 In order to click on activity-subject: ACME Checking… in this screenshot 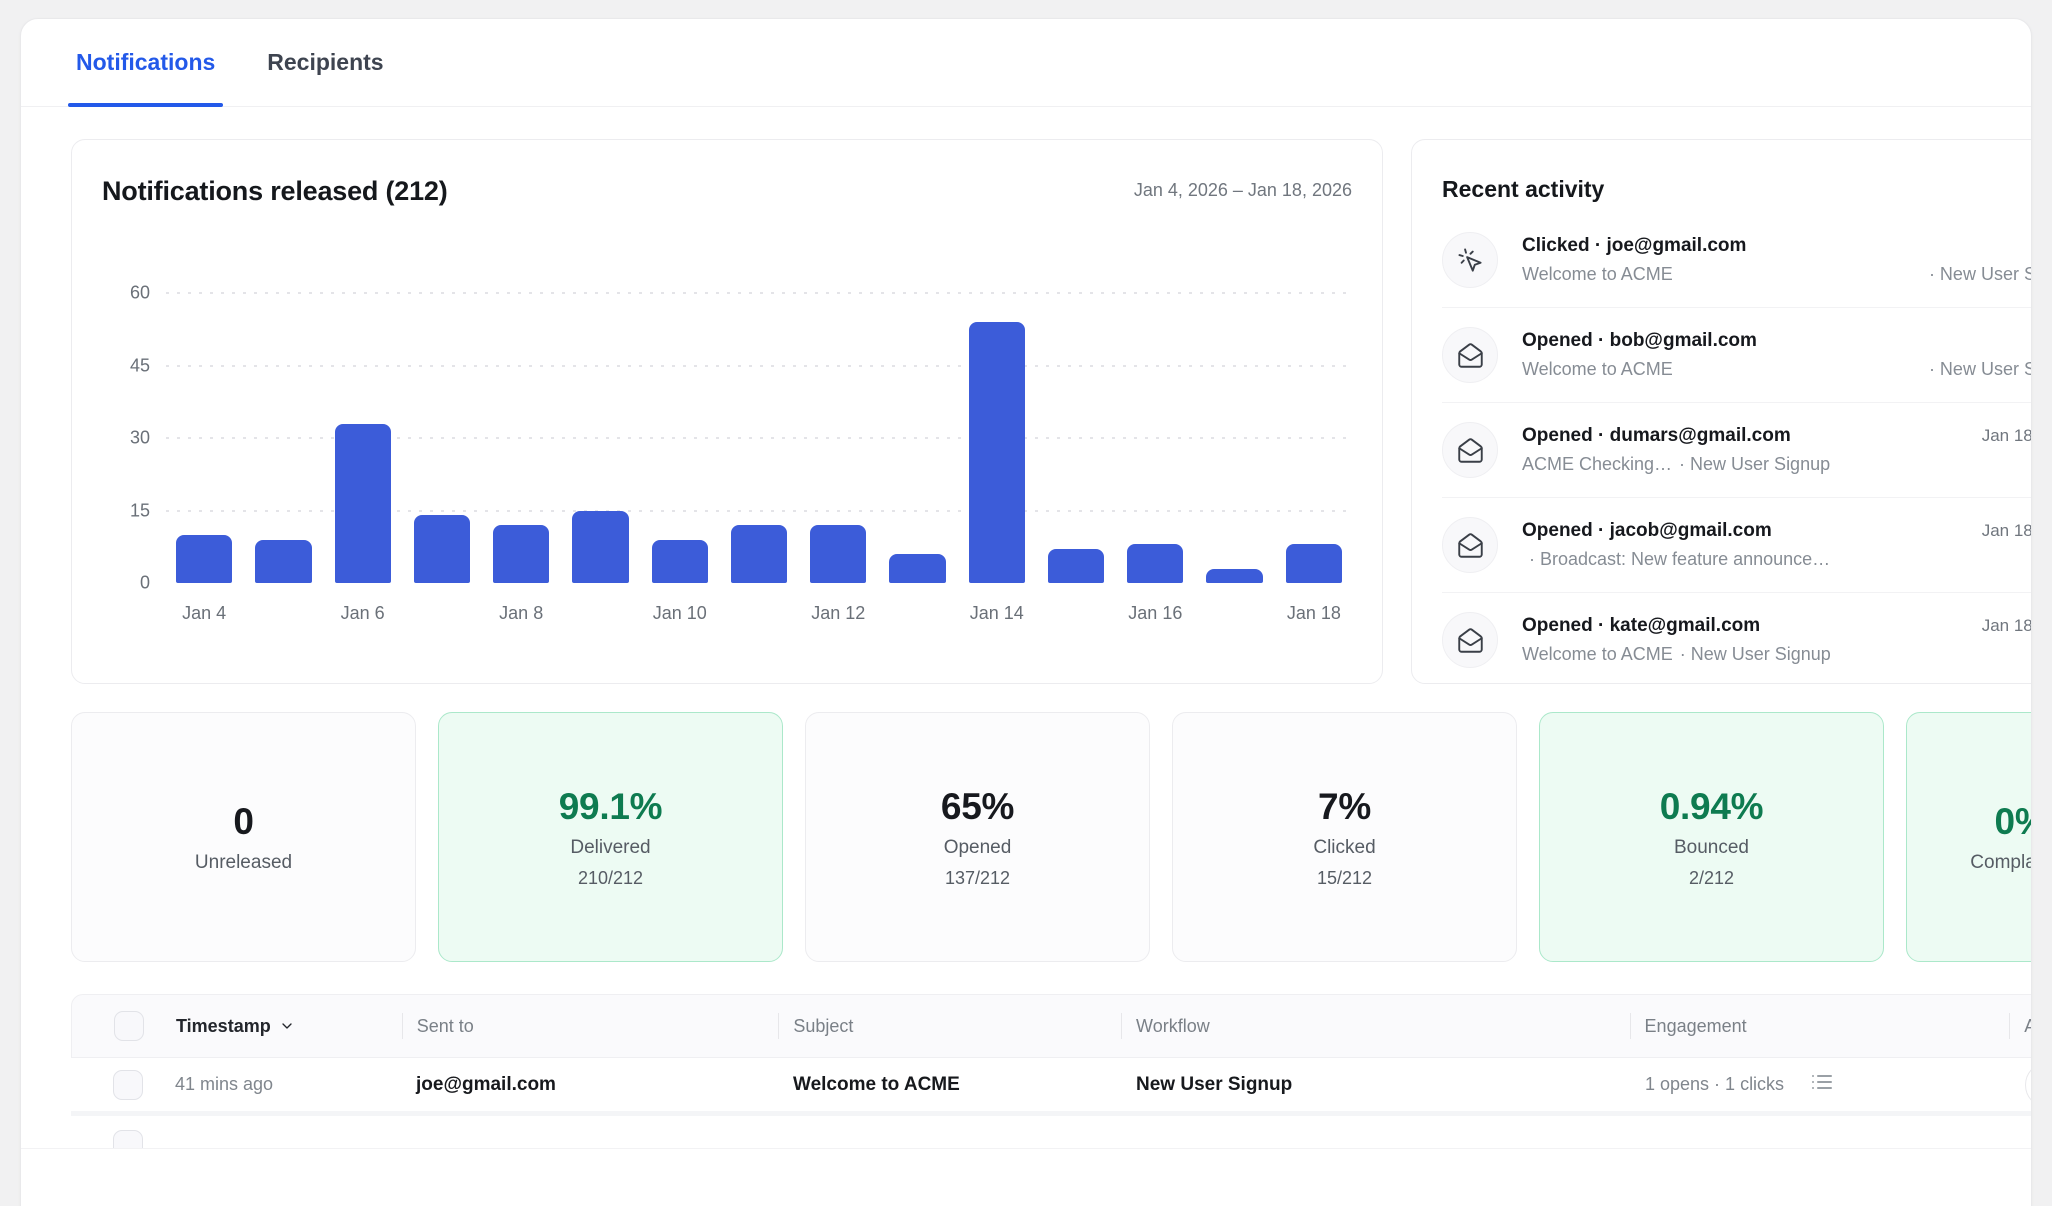, I will do `click(1597, 464)`.